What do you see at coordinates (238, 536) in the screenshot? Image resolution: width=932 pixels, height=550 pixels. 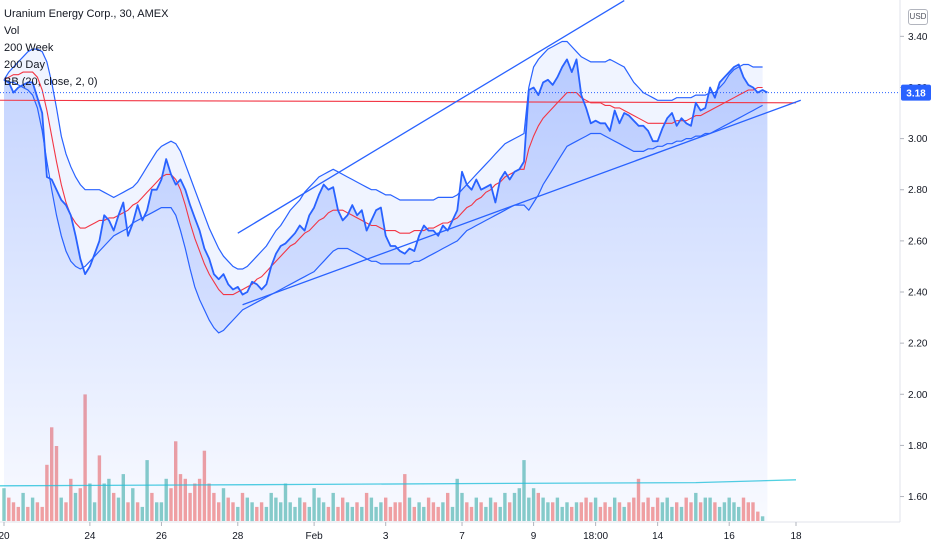 I see `x-tick-label: 28` at bounding box center [238, 536].